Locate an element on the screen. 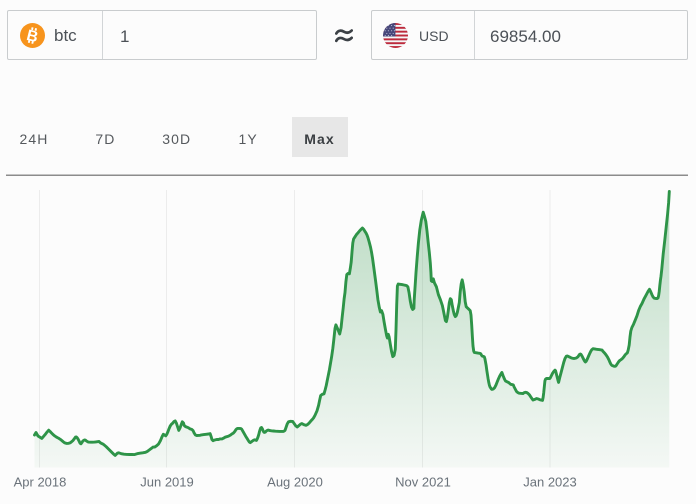 The width and height of the screenshot is (696, 504). svg-text: Jun 2019 is located at coordinates (167, 482).